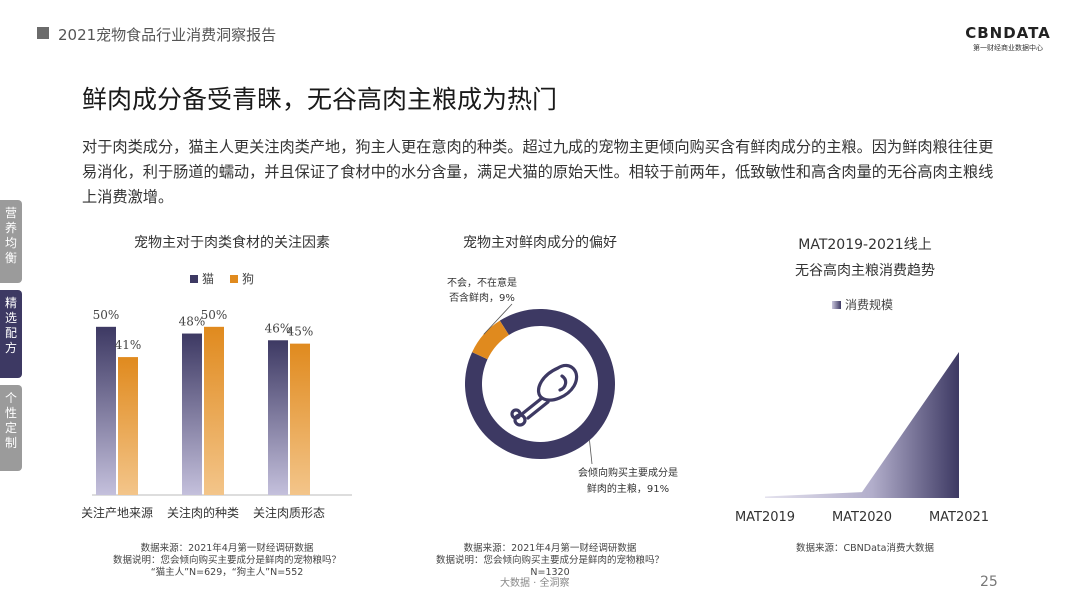 This screenshot has width=1080, height=608. Describe the element at coordinates (234, 278) in the screenshot. I see `legend-swatch-dog` at that location.